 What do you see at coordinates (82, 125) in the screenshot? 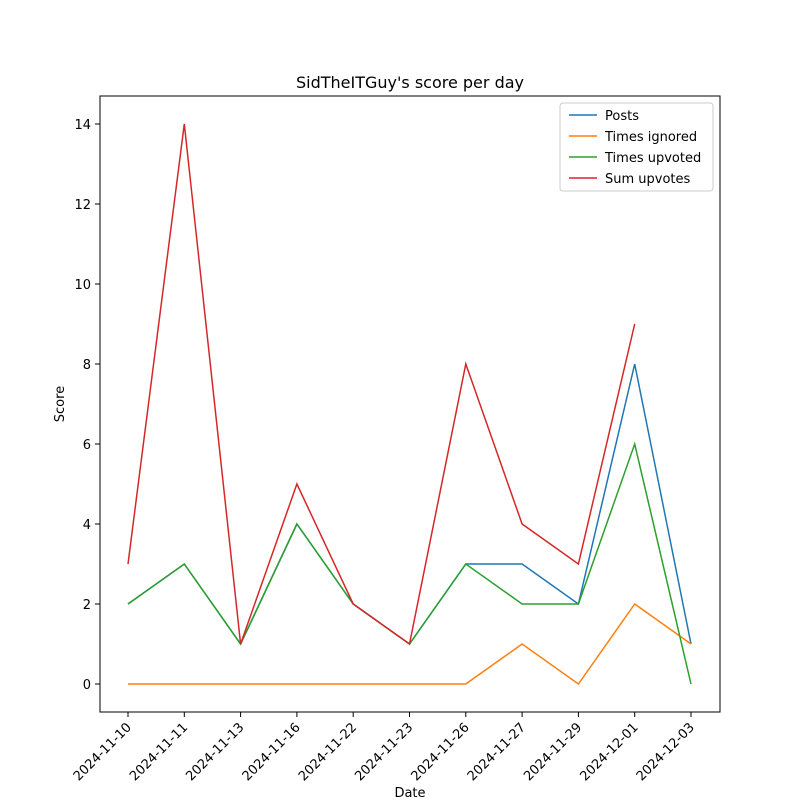
I see `y-tick-label: 14` at bounding box center [82, 125].